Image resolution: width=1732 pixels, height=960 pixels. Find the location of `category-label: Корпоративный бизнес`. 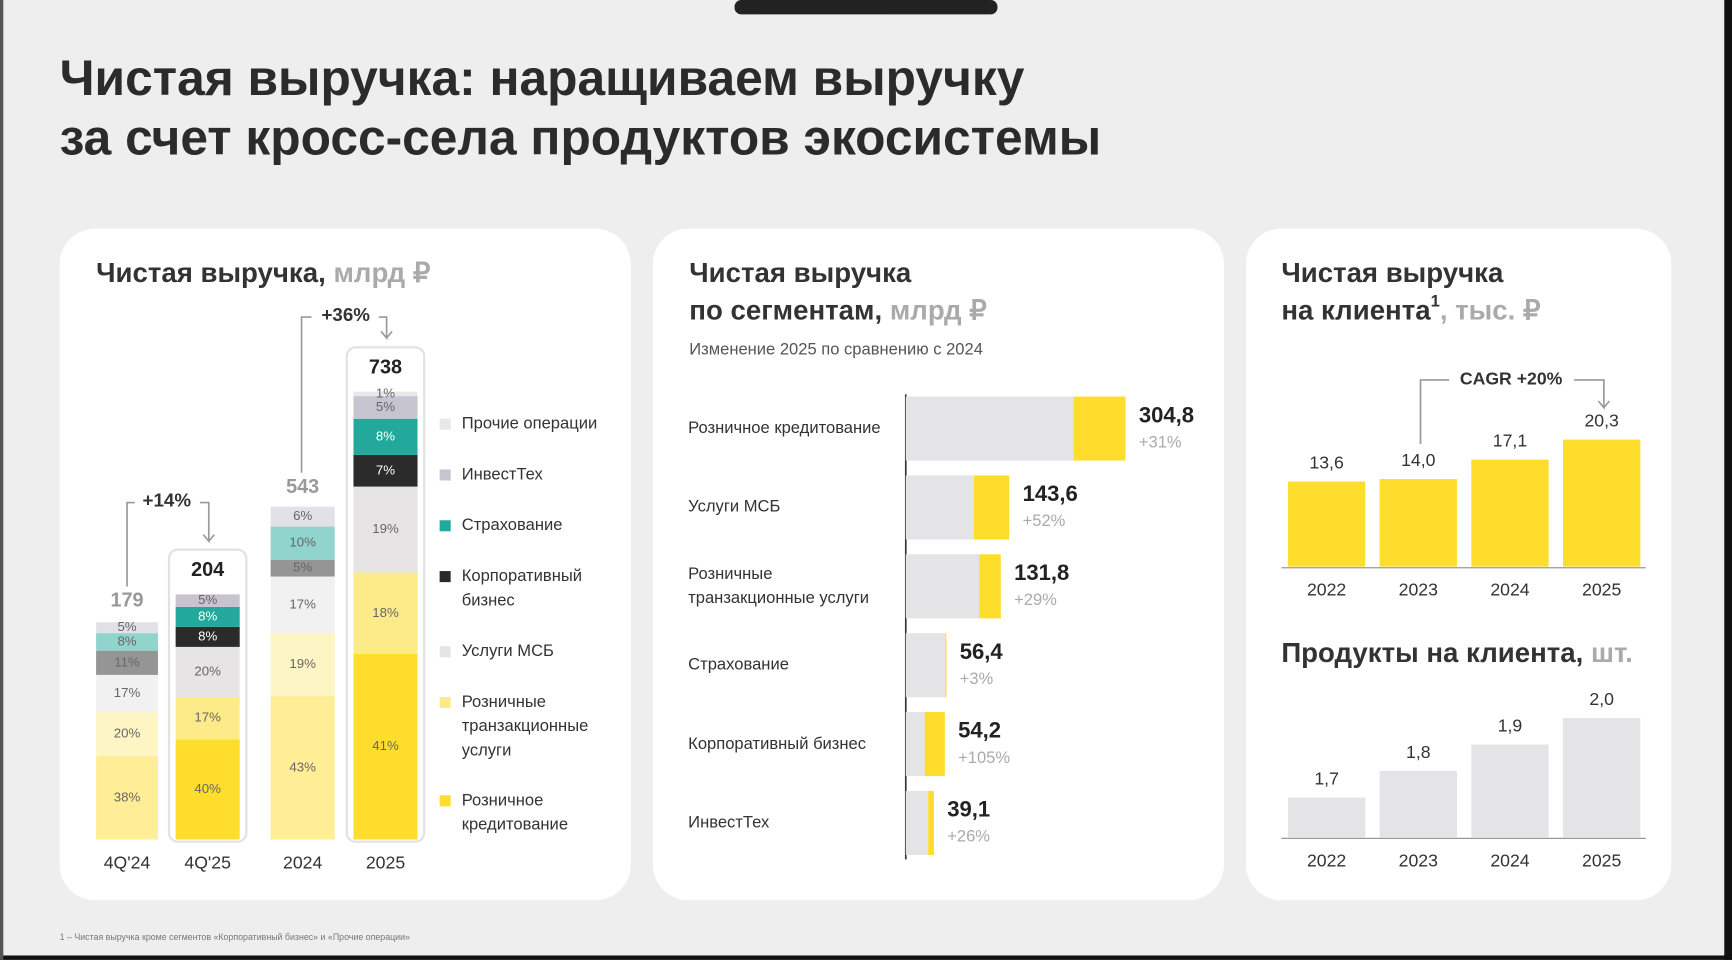

category-label: Корпоративный бизнес is located at coordinates (777, 743).